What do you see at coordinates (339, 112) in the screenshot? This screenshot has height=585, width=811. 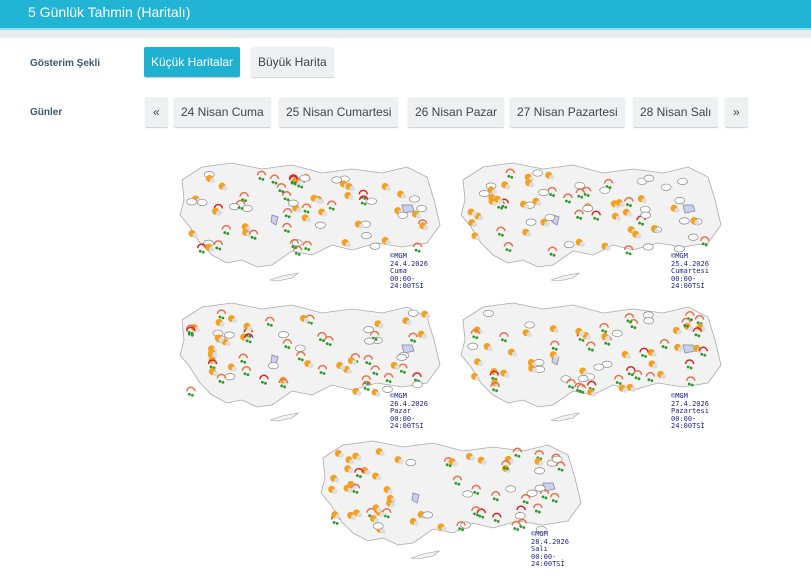 I see `day-tab-25: 25 Nisan Cumartesi` at bounding box center [339, 112].